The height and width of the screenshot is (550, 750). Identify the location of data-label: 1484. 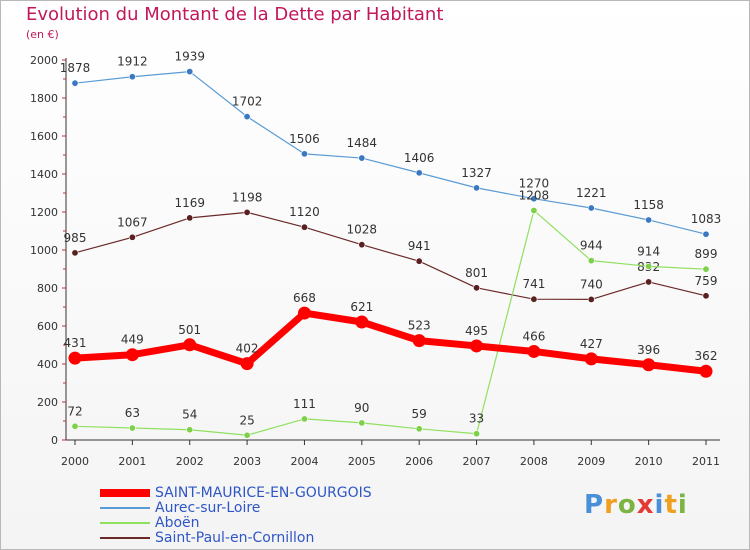
(362, 143).